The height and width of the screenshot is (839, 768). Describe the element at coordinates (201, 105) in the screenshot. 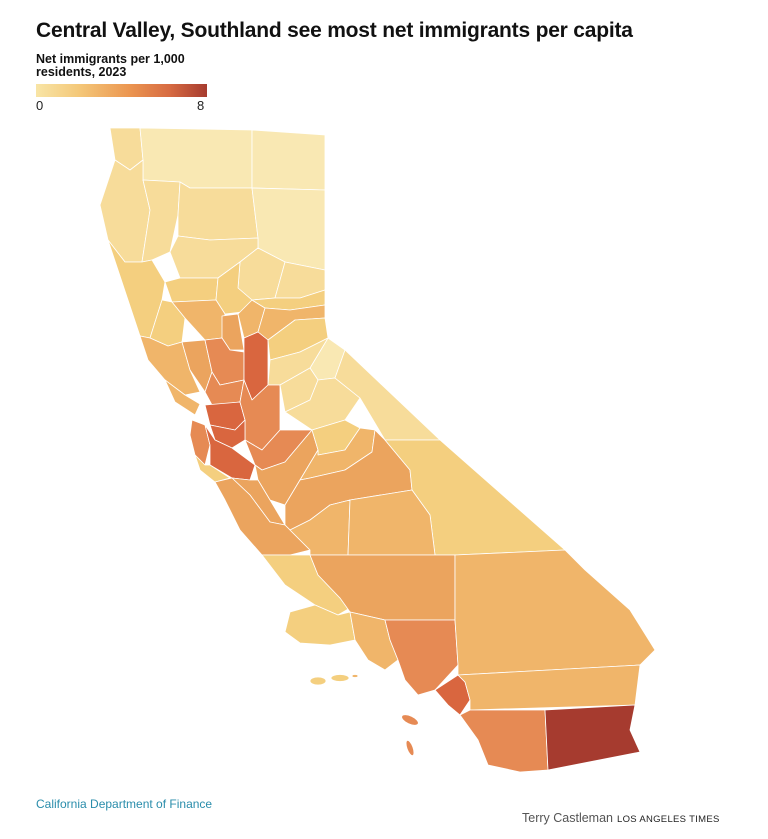

I see `legend-max-label: 8` at that location.